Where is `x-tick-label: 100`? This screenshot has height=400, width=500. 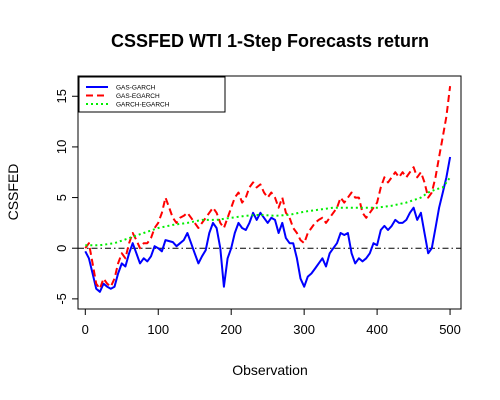 x-tick-label: 100 is located at coordinates (158, 329).